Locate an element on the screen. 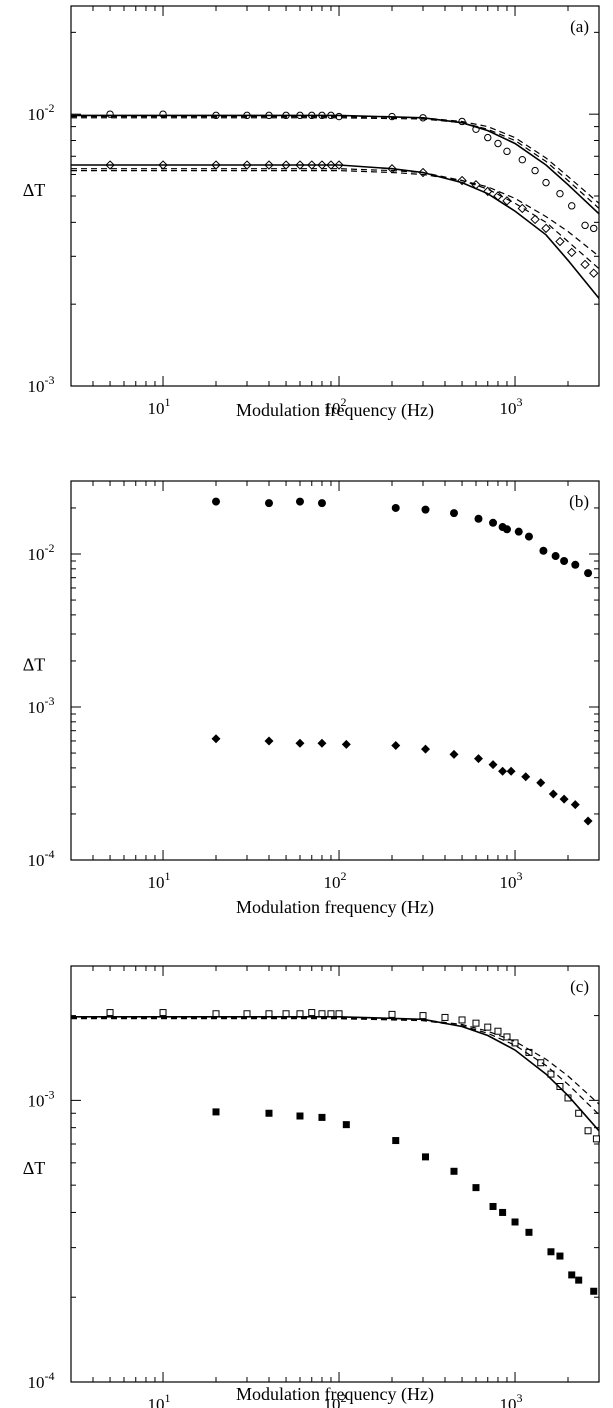 The height and width of the screenshot is (1408, 613). panel-label: (a) is located at coordinates (579, 26).